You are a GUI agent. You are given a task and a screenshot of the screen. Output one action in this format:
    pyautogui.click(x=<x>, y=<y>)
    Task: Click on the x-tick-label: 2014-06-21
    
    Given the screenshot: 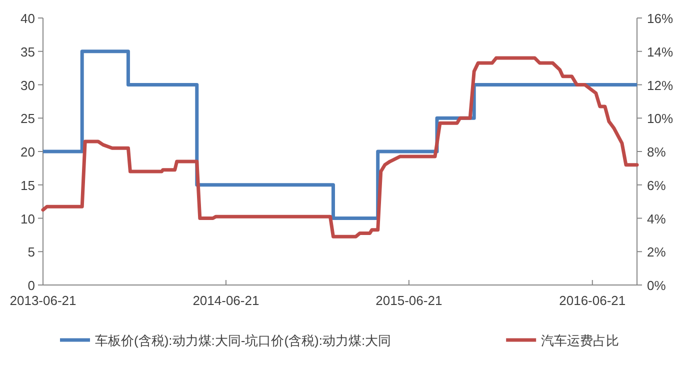 What is the action you would take?
    pyautogui.click(x=226, y=300)
    